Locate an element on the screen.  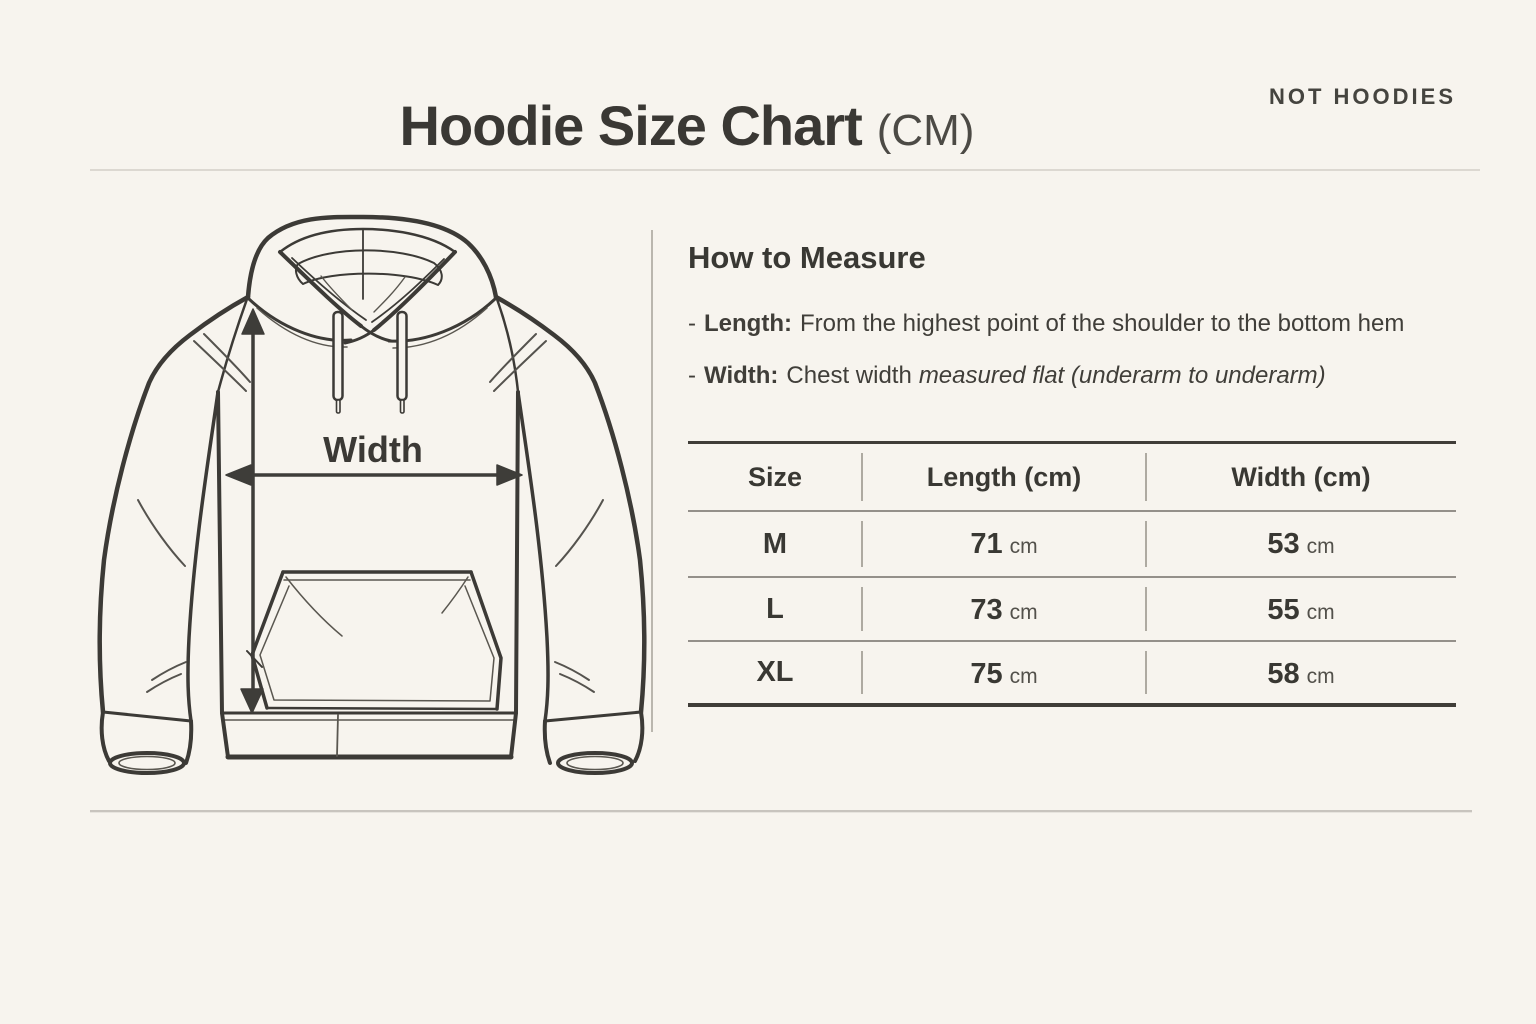
measure-label: Width: is located at coordinates (741, 375).